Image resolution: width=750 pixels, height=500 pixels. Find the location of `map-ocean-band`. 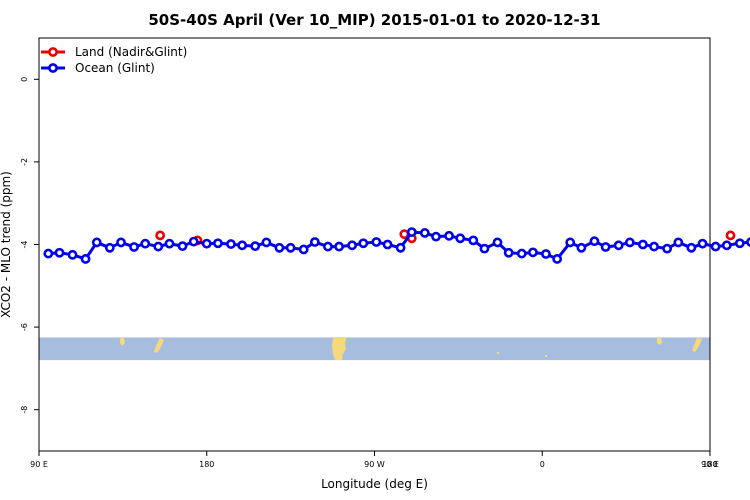

map-ocean-band is located at coordinates (374, 349).